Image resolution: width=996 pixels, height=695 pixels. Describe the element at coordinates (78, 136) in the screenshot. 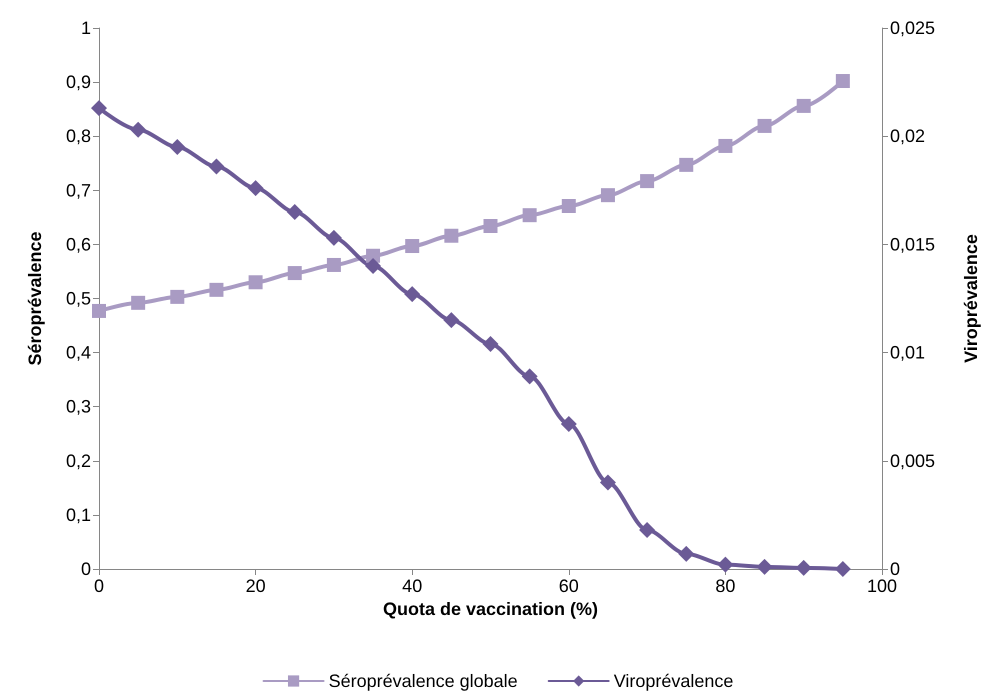

I see `y-tick-label: 0,8` at that location.